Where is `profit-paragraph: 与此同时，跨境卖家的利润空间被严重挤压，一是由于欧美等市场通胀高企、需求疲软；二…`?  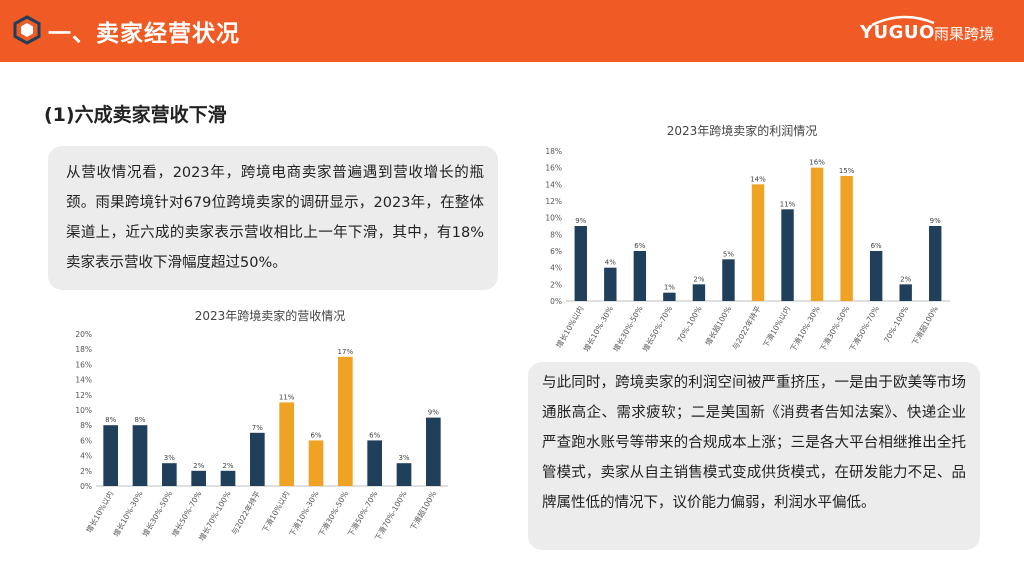 profit-paragraph: 与此同时，跨境卖家的利润空间被严重挤压，一是由于欧美等市场通胀高企、需求疲软；二… is located at coordinates (754, 443).